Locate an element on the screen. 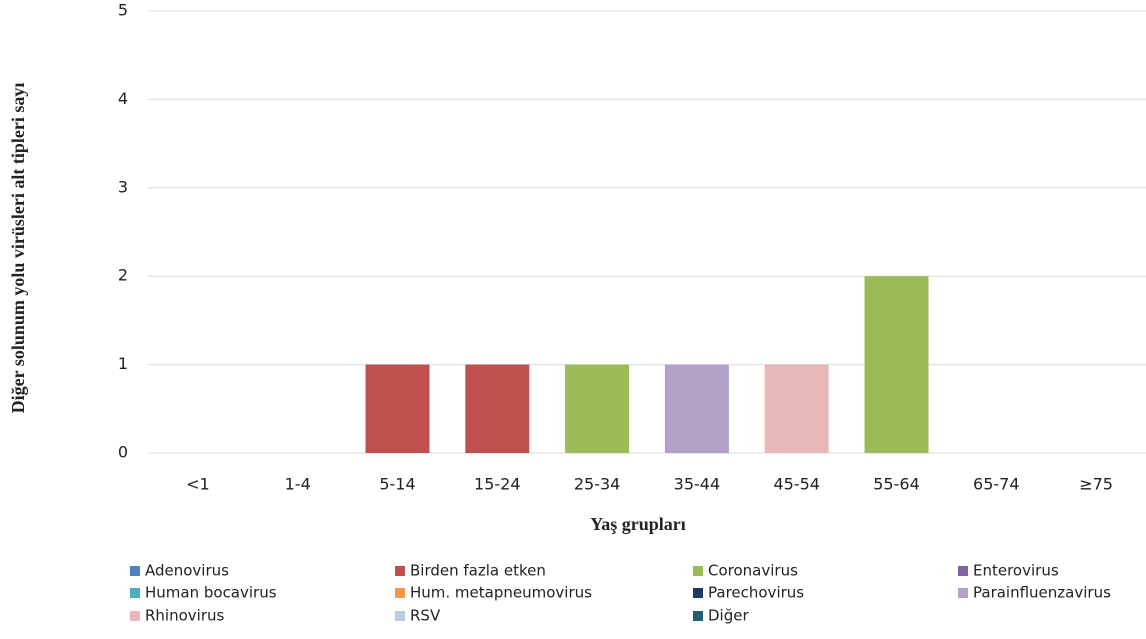 This screenshot has width=1146, height=639. y-tick-label: 5 is located at coordinates (123, 10).